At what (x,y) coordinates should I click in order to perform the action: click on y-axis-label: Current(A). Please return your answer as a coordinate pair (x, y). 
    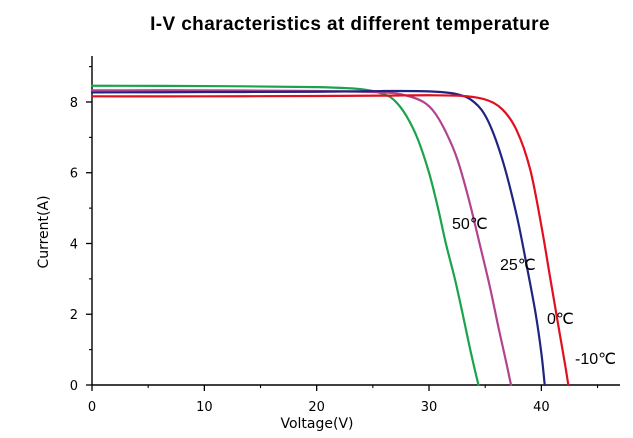
    Looking at the image, I should click on (44, 231).